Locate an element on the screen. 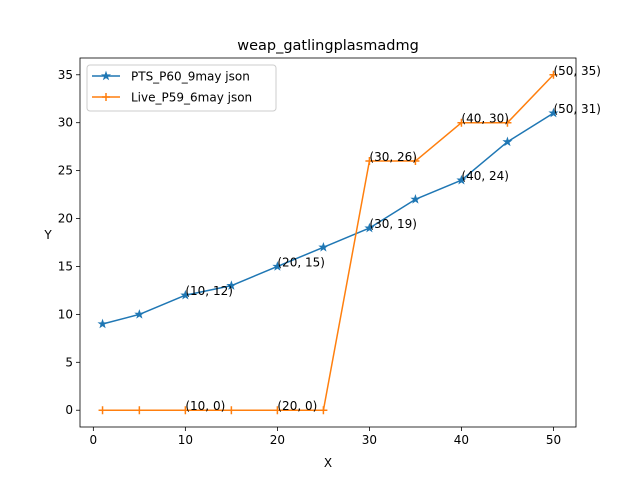 The image size is (640, 480). y-tick-label: 35 is located at coordinates (65, 75).